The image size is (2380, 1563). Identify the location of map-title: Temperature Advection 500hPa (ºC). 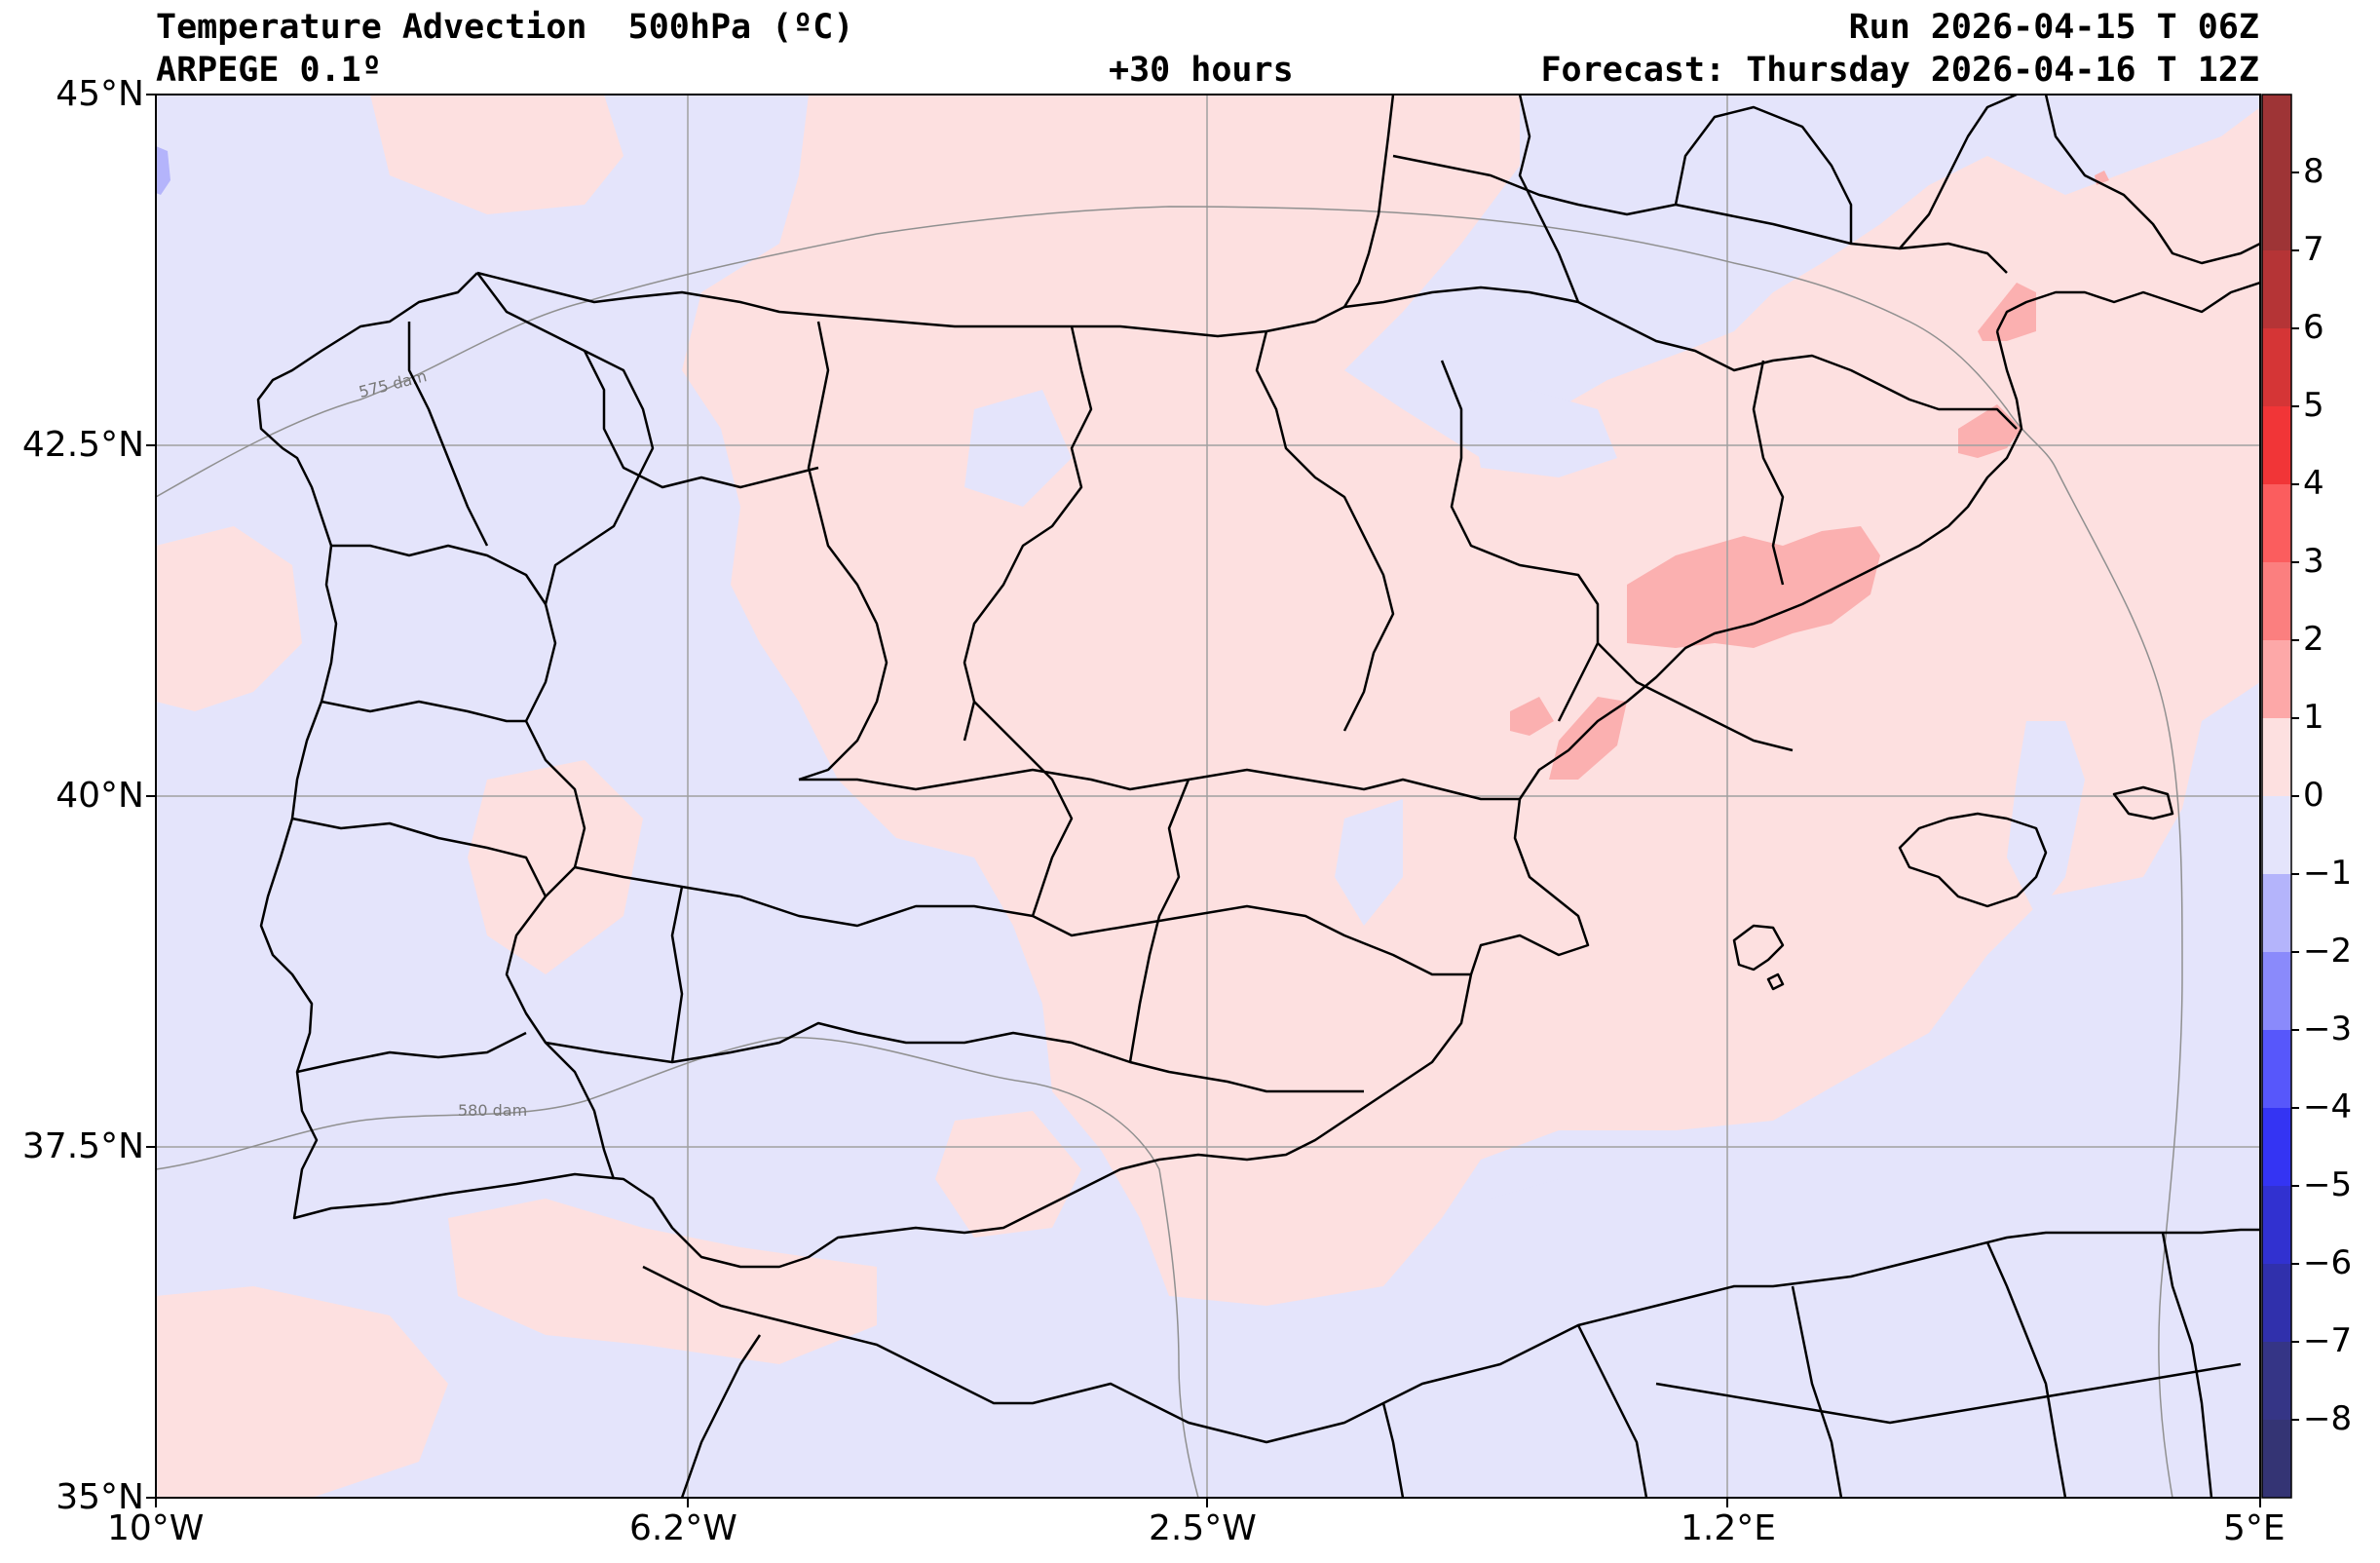
(505, 27).